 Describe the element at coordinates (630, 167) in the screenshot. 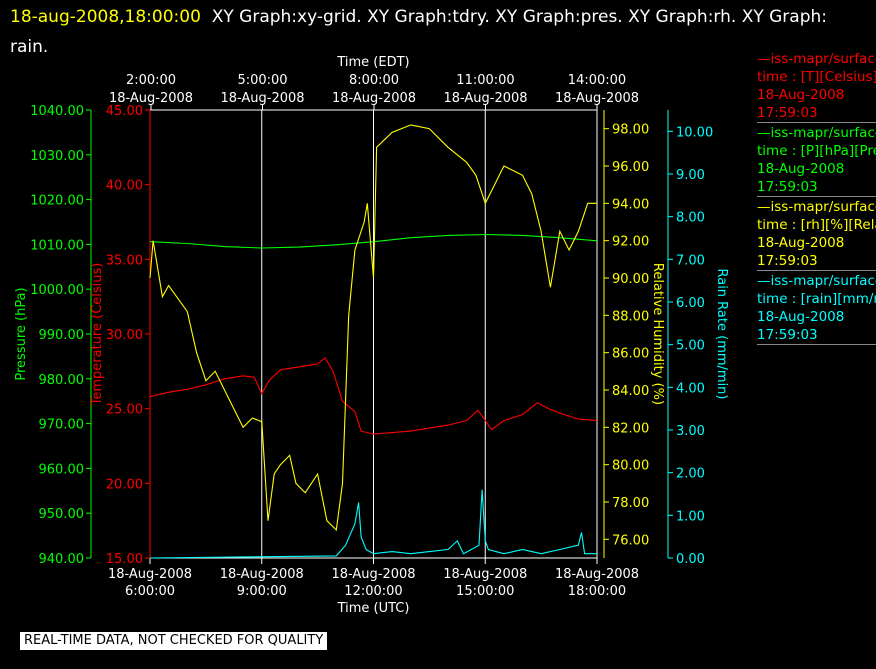

I see `y-tick-label: 96.00` at that location.